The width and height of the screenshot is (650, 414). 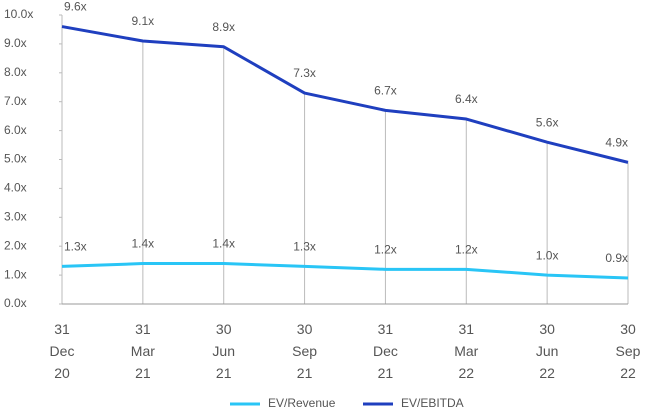 What do you see at coordinates (432, 403) in the screenshot?
I see `legend-label: EV/EBITDA` at bounding box center [432, 403].